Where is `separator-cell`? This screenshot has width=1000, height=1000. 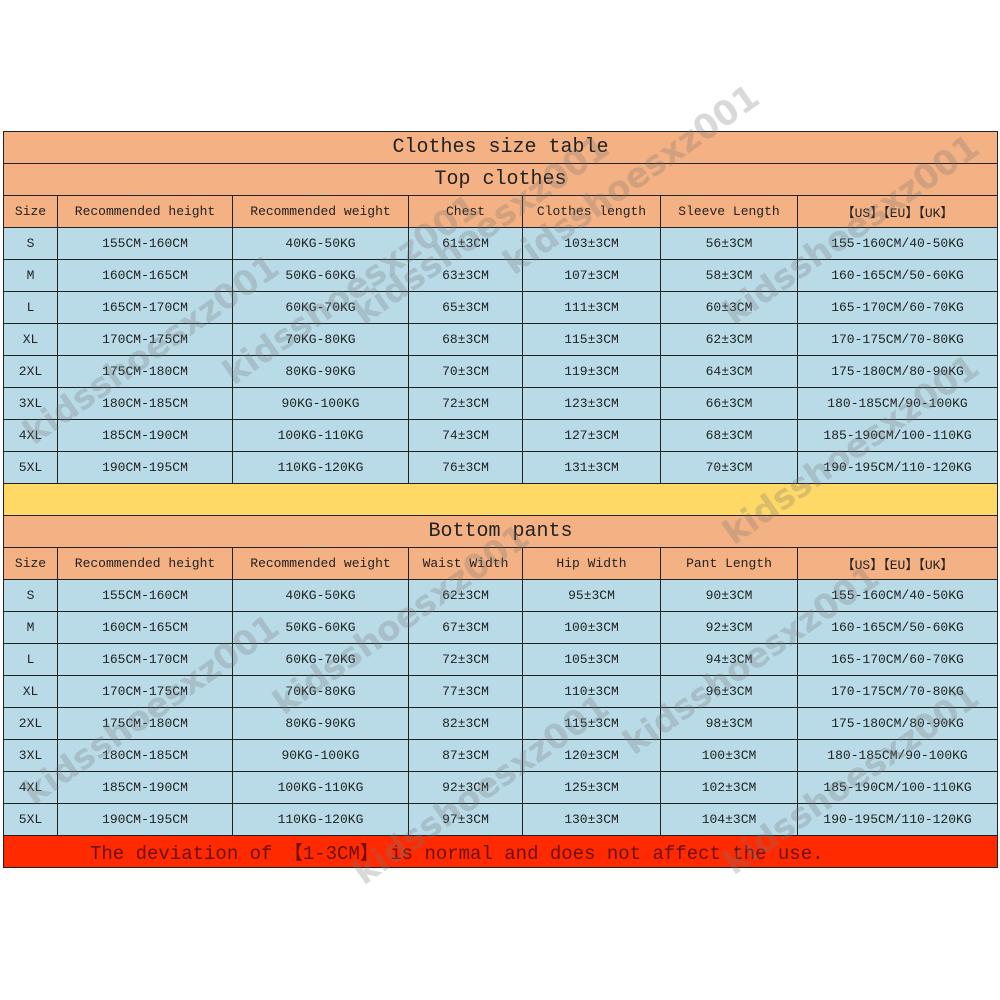
separator-cell is located at coordinates (500, 499).